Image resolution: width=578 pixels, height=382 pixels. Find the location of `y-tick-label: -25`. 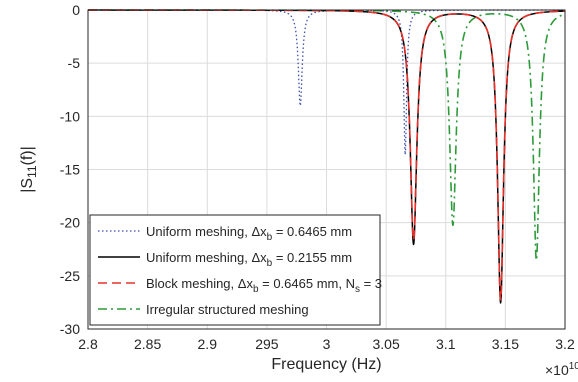

y-tick-label: -25 is located at coordinates (70, 276).